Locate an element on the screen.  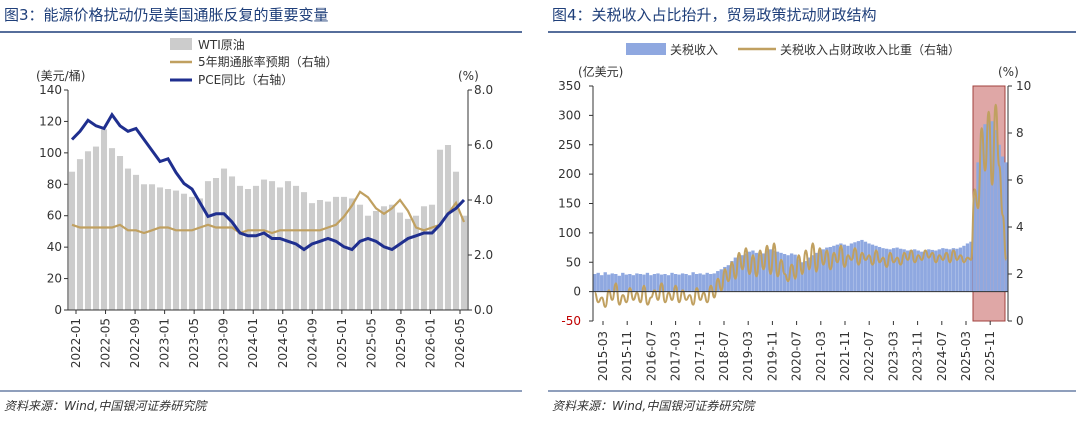
figure4-left-axis: -50 0 50 100 150 200 250 300 350 is located at coordinates (575, 203).